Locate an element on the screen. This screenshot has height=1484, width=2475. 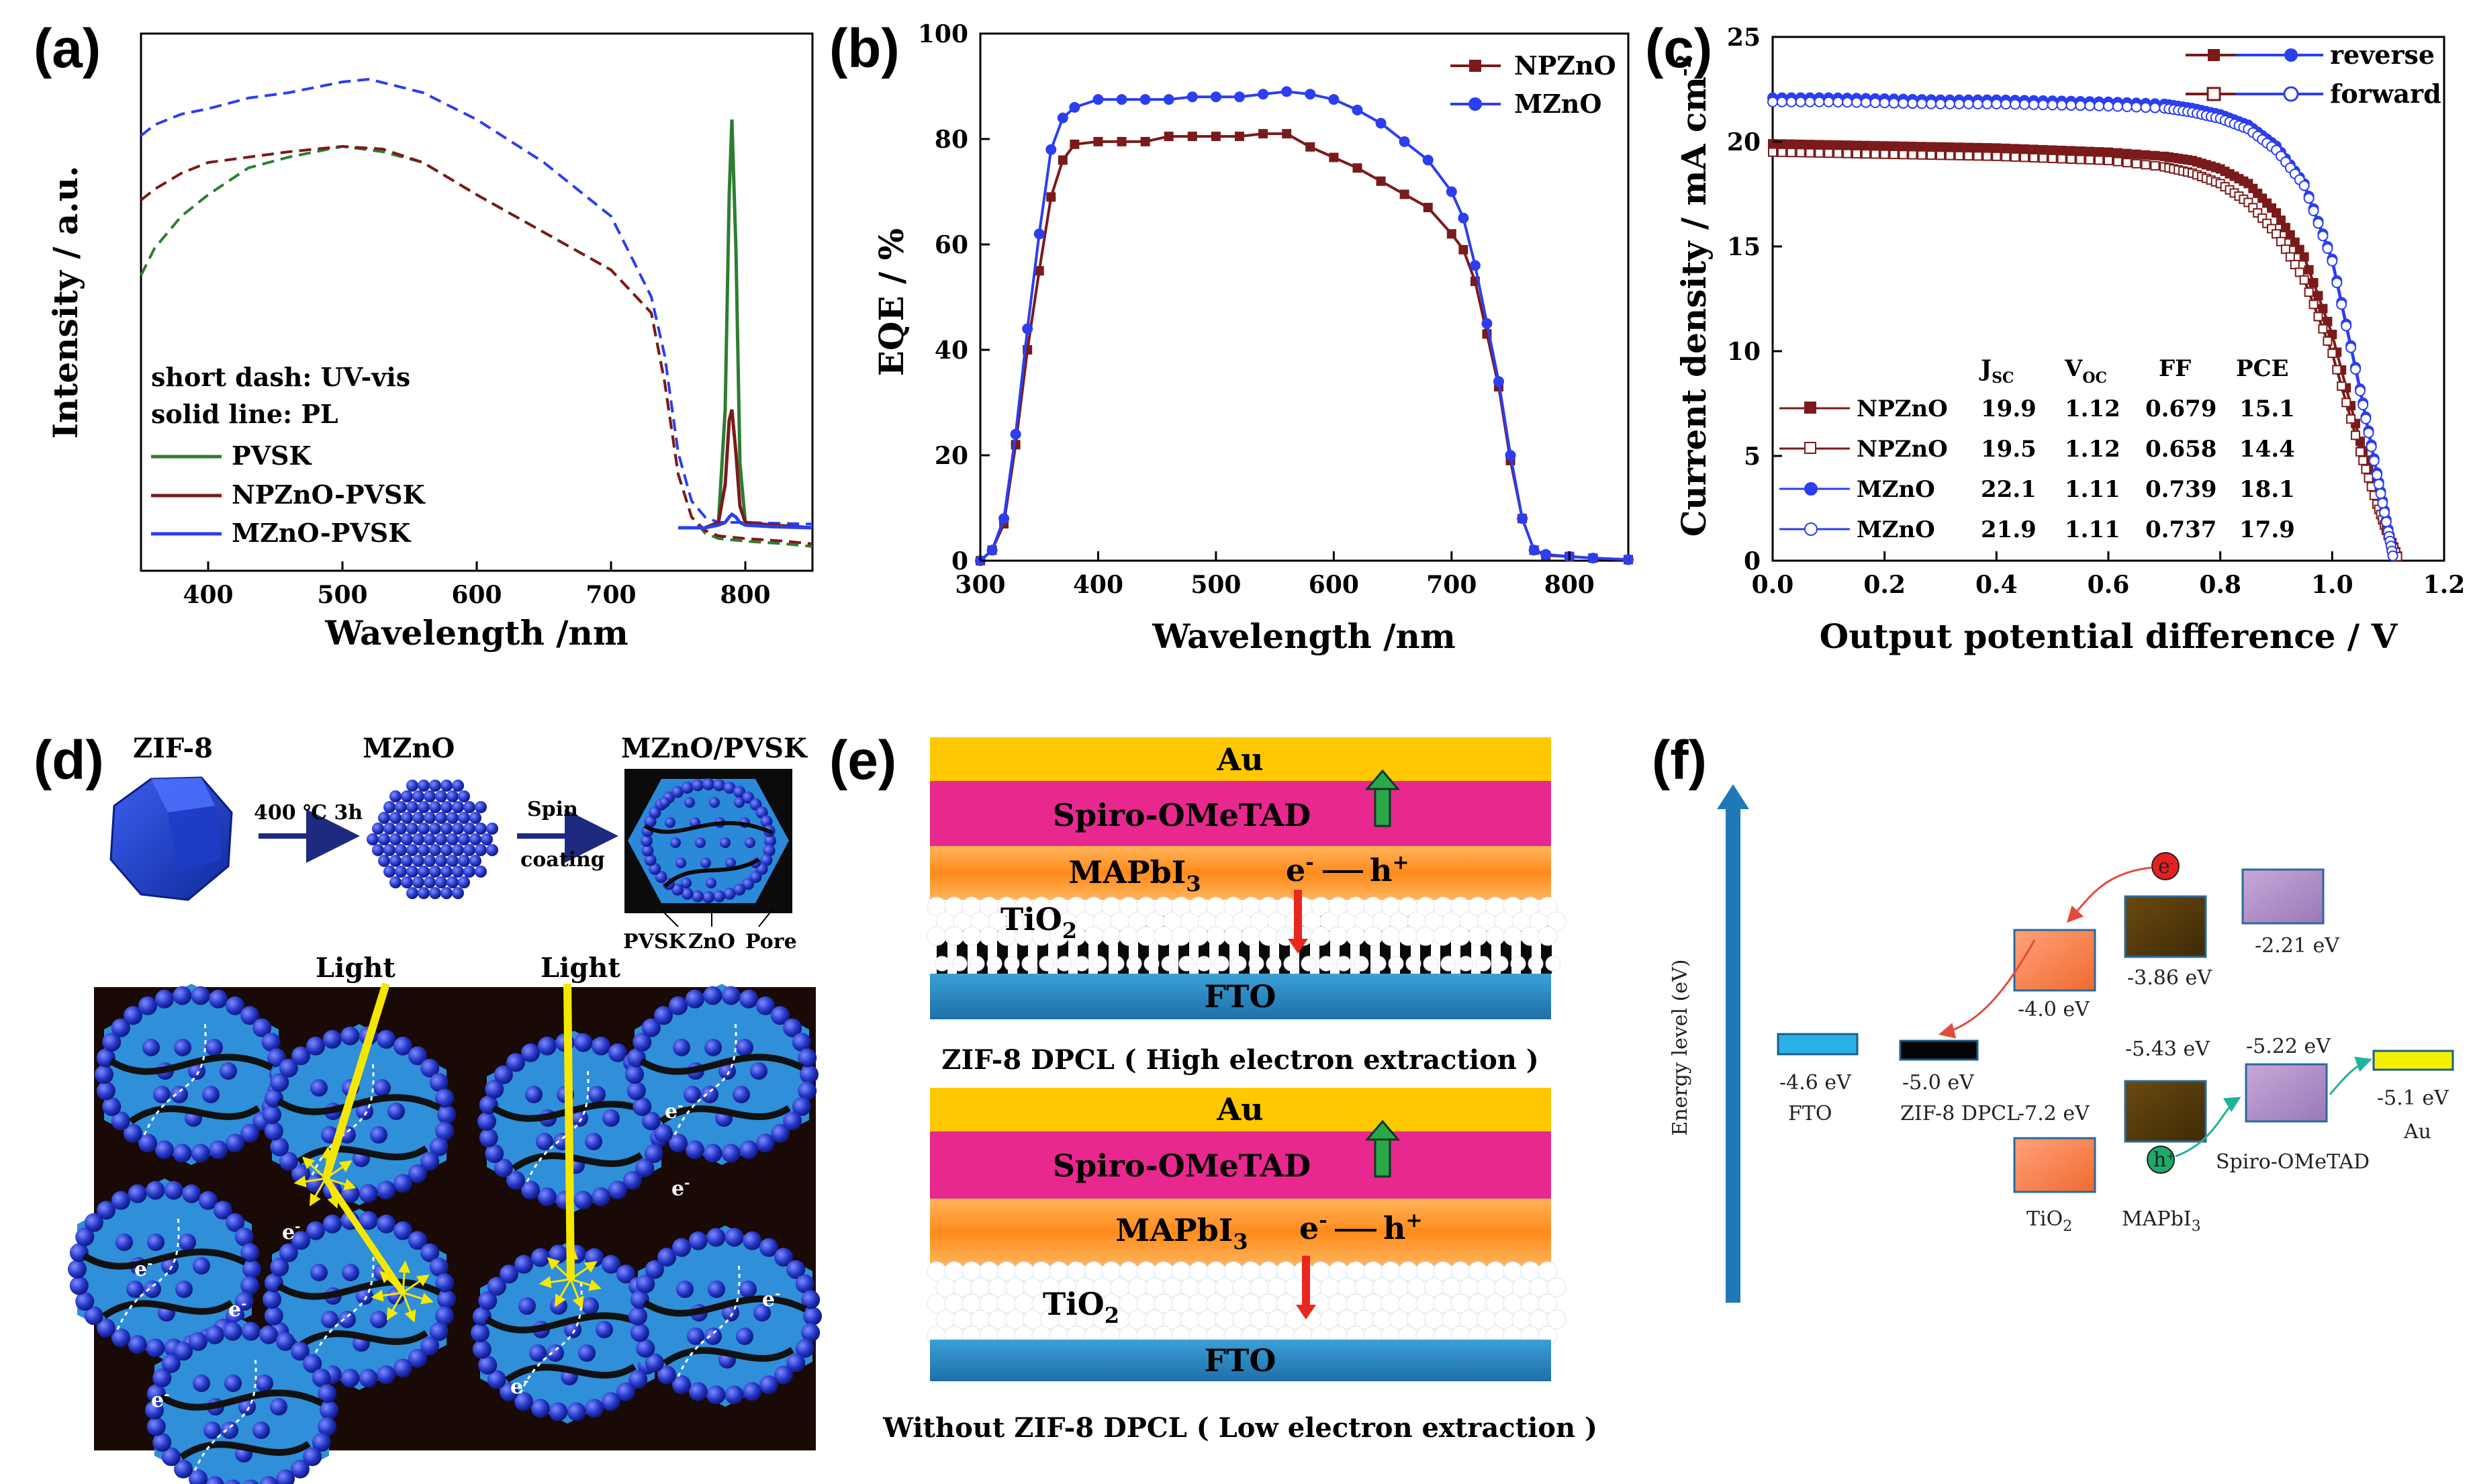
tio2-vb-box is located at coordinates (2054, 1165).